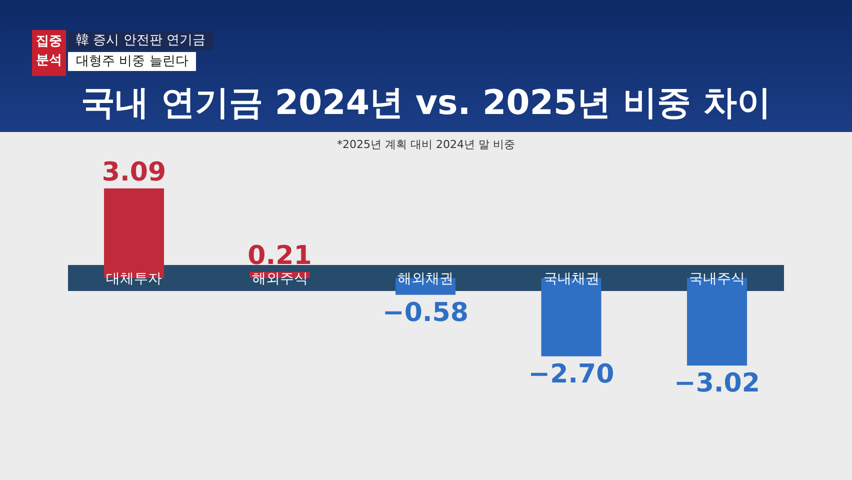 This screenshot has width=852, height=480. What do you see at coordinates (717, 383) in the screenshot?
I see `data-label: −3.02` at bounding box center [717, 383].